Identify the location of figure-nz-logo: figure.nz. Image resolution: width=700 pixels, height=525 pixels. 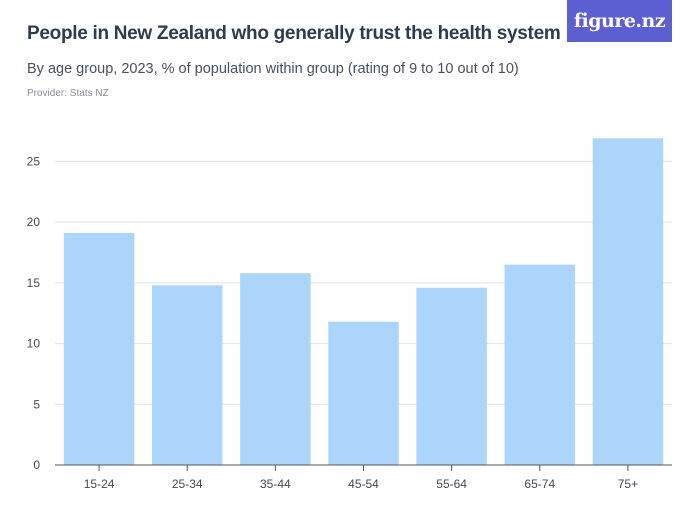
(619, 21).